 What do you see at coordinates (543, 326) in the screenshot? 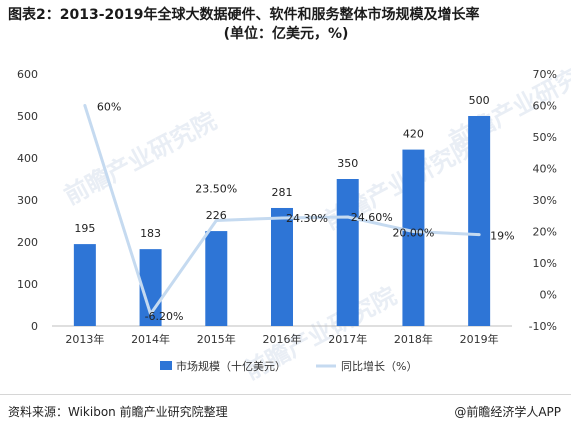
I see `y-right-tick-label: -10%` at bounding box center [543, 326].